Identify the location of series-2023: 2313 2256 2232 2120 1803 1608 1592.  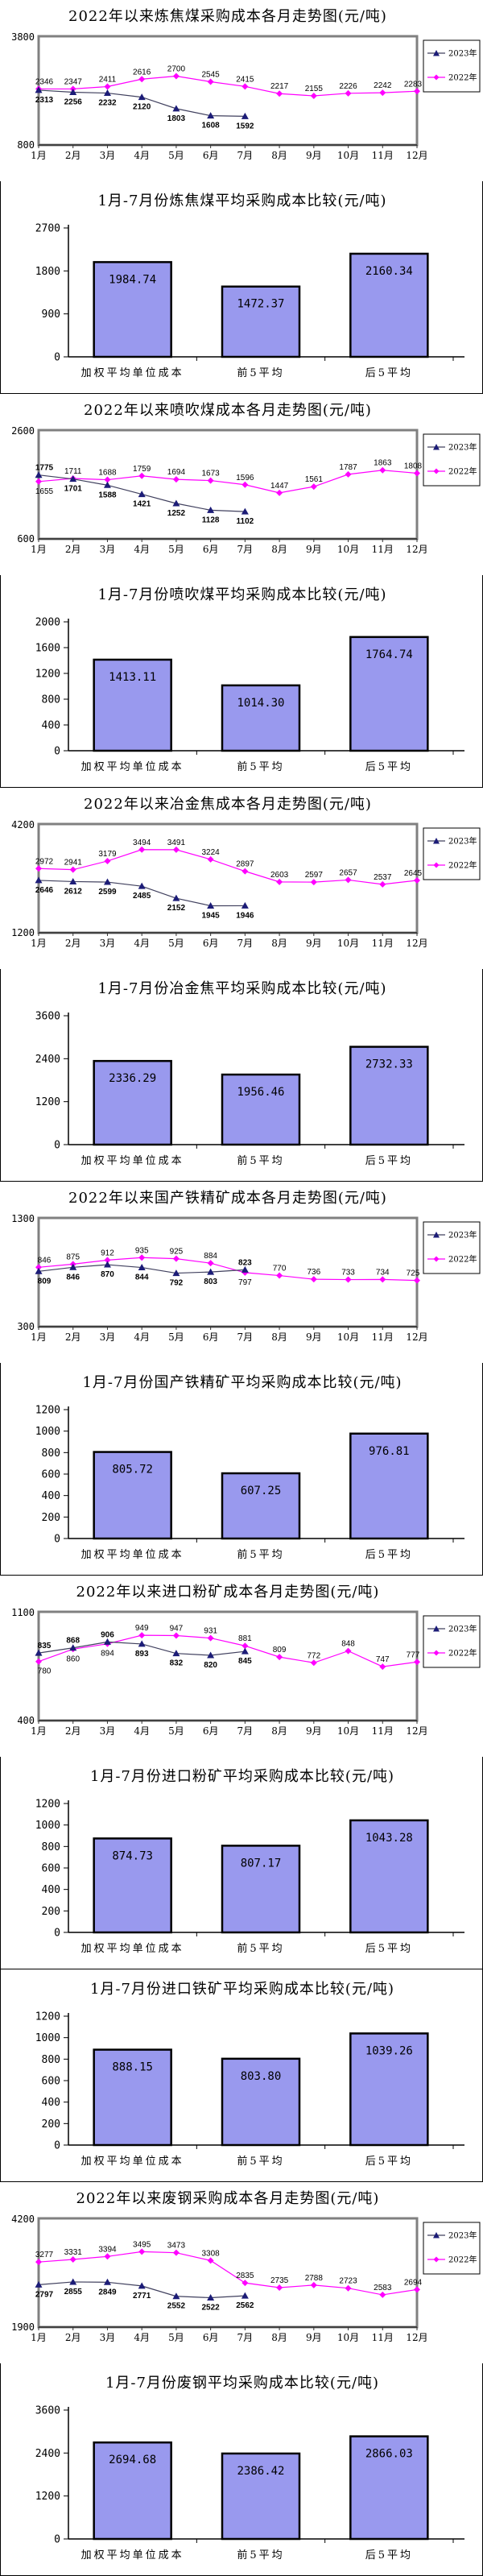
(144, 108).